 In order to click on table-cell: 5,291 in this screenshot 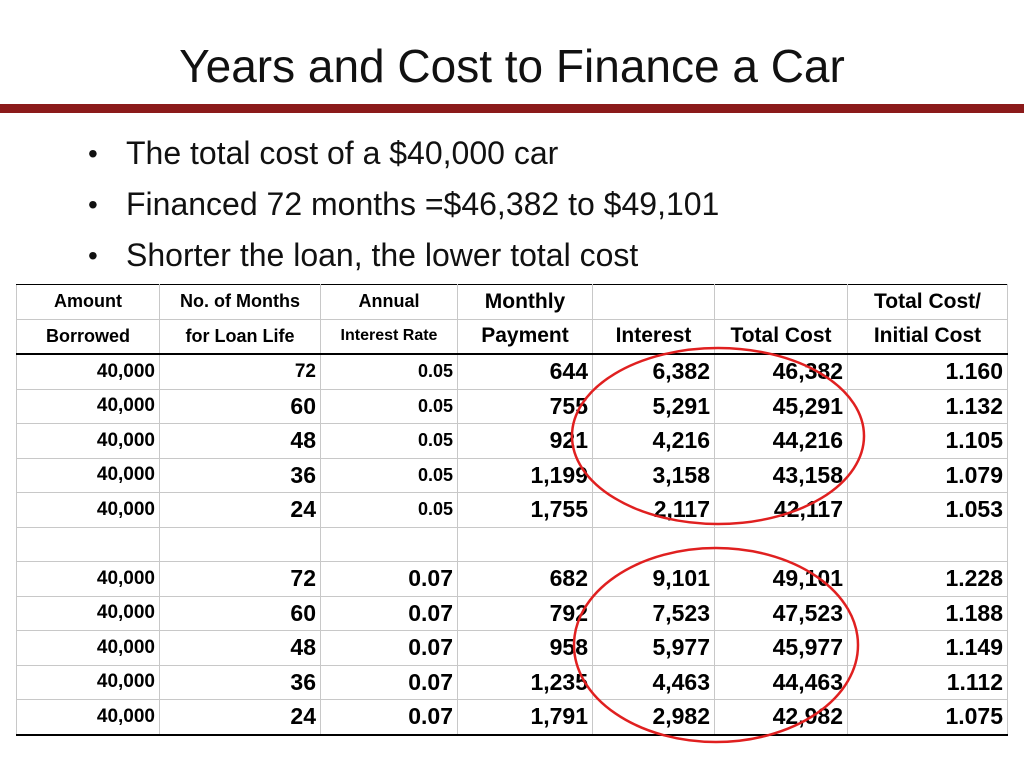, I will do `click(653, 406)`.